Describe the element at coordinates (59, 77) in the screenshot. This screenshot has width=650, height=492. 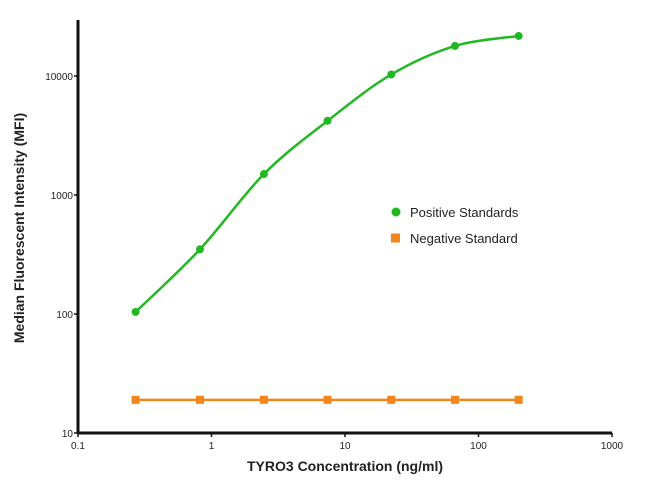
I see `y-tick-label: 10000` at that location.